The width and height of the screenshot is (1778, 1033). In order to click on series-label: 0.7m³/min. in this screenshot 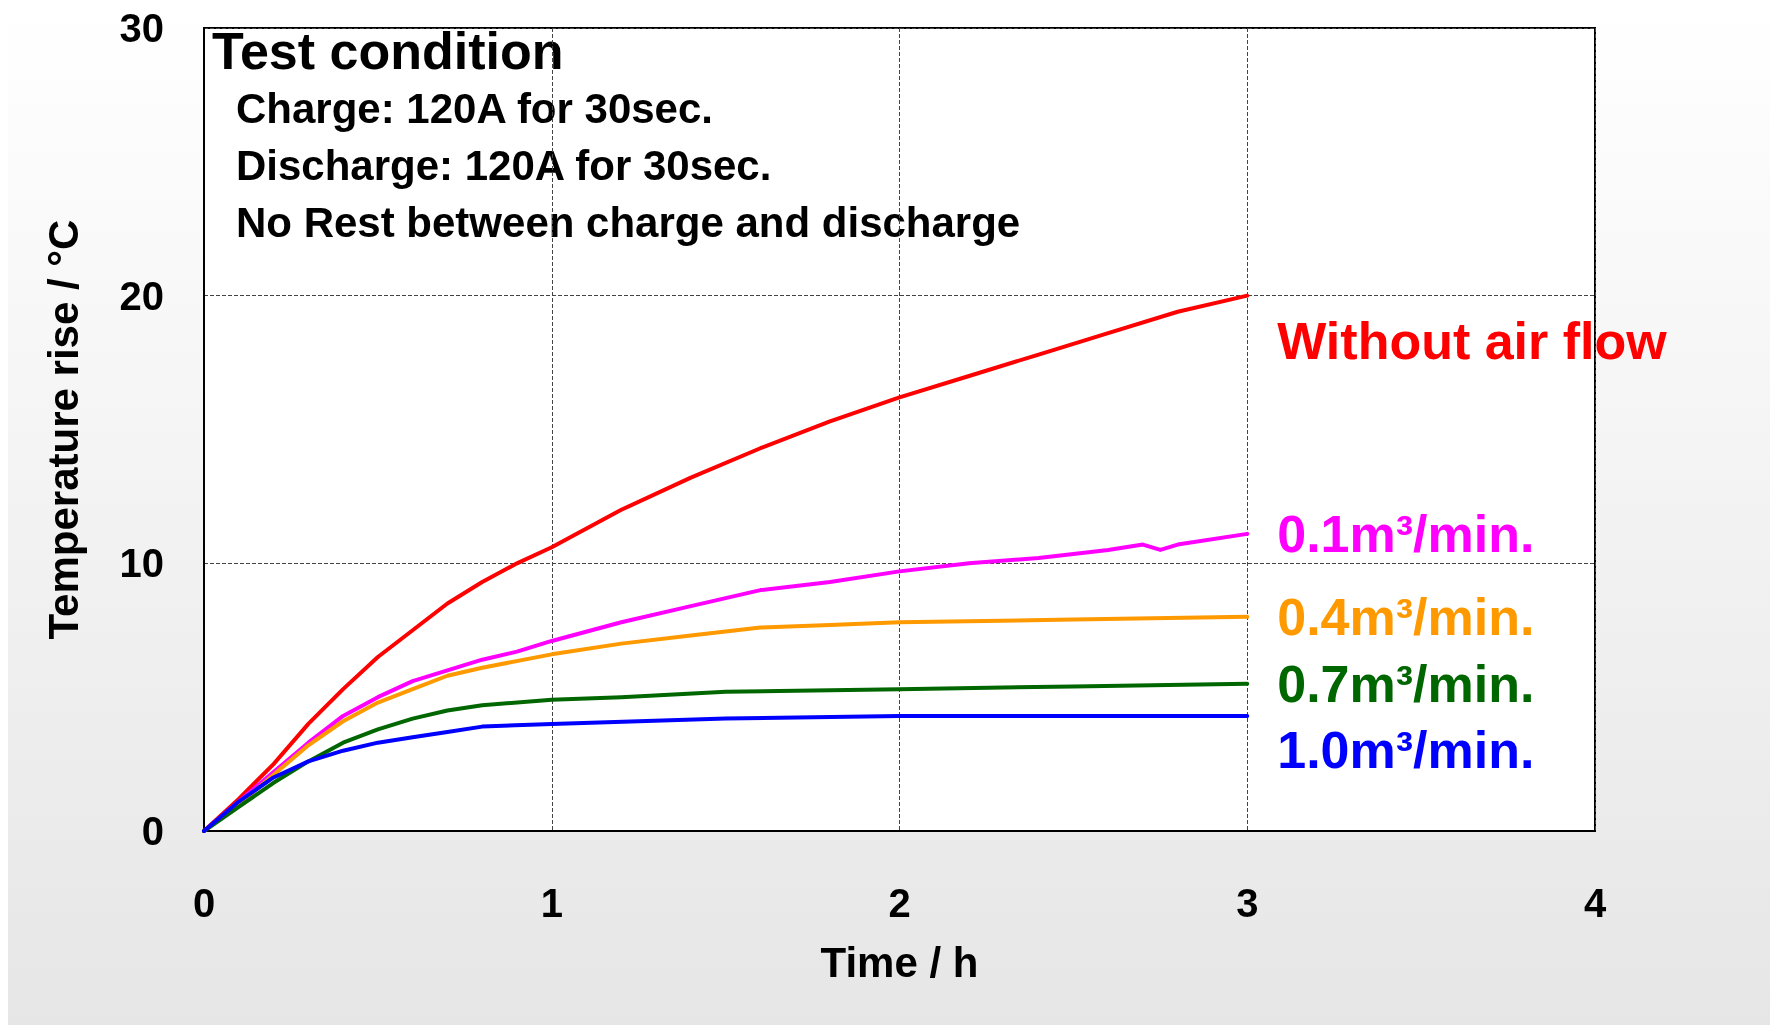, I will do `click(1406, 683)`.